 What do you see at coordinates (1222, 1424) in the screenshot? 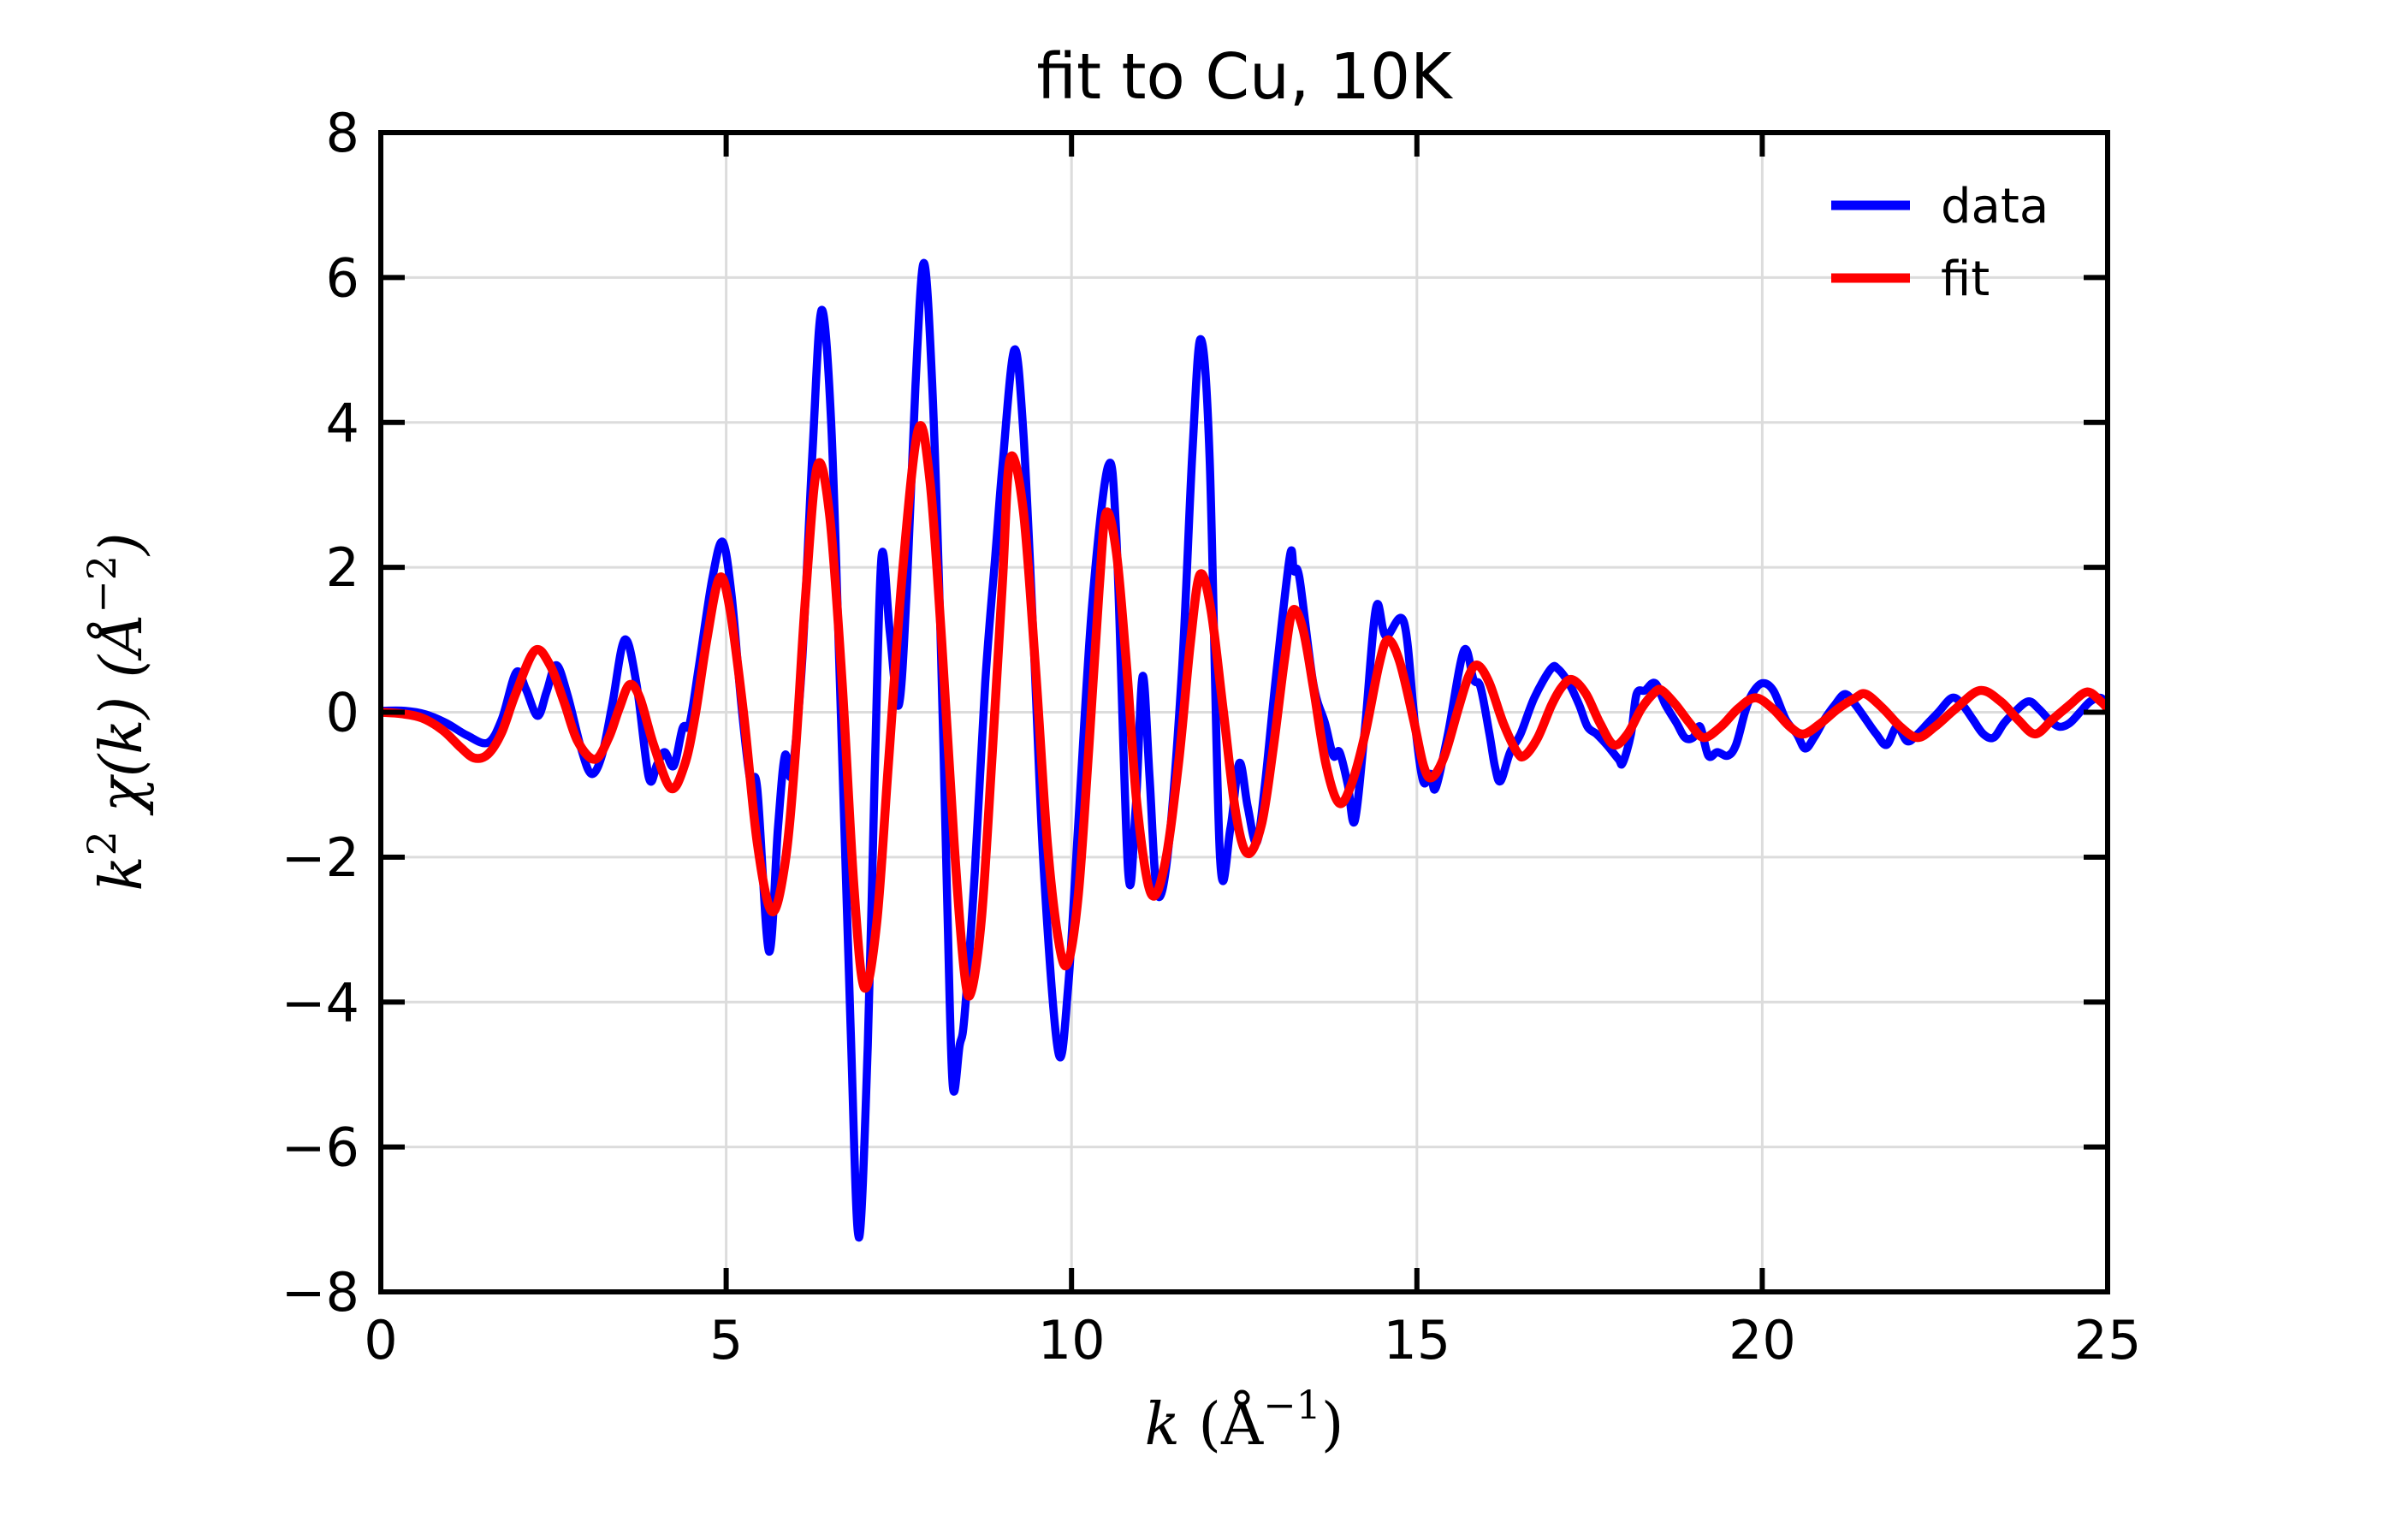
I see `x-axis-label-unit: (Å` at bounding box center [1222, 1424].